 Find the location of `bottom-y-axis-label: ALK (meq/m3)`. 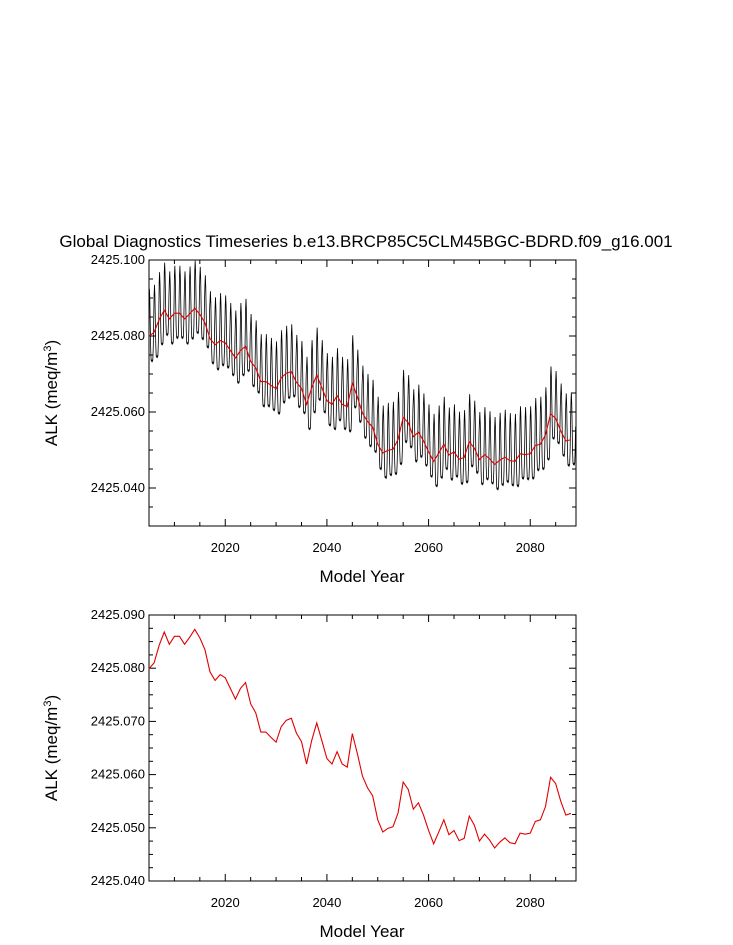

bottom-y-axis-label: ALK (meq/m3) is located at coordinates (51, 748).